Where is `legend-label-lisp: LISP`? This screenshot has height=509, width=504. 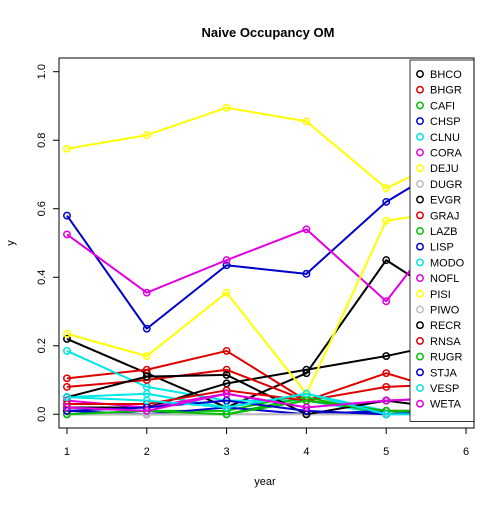 legend-label-lisp: LISP is located at coordinates (442, 248).